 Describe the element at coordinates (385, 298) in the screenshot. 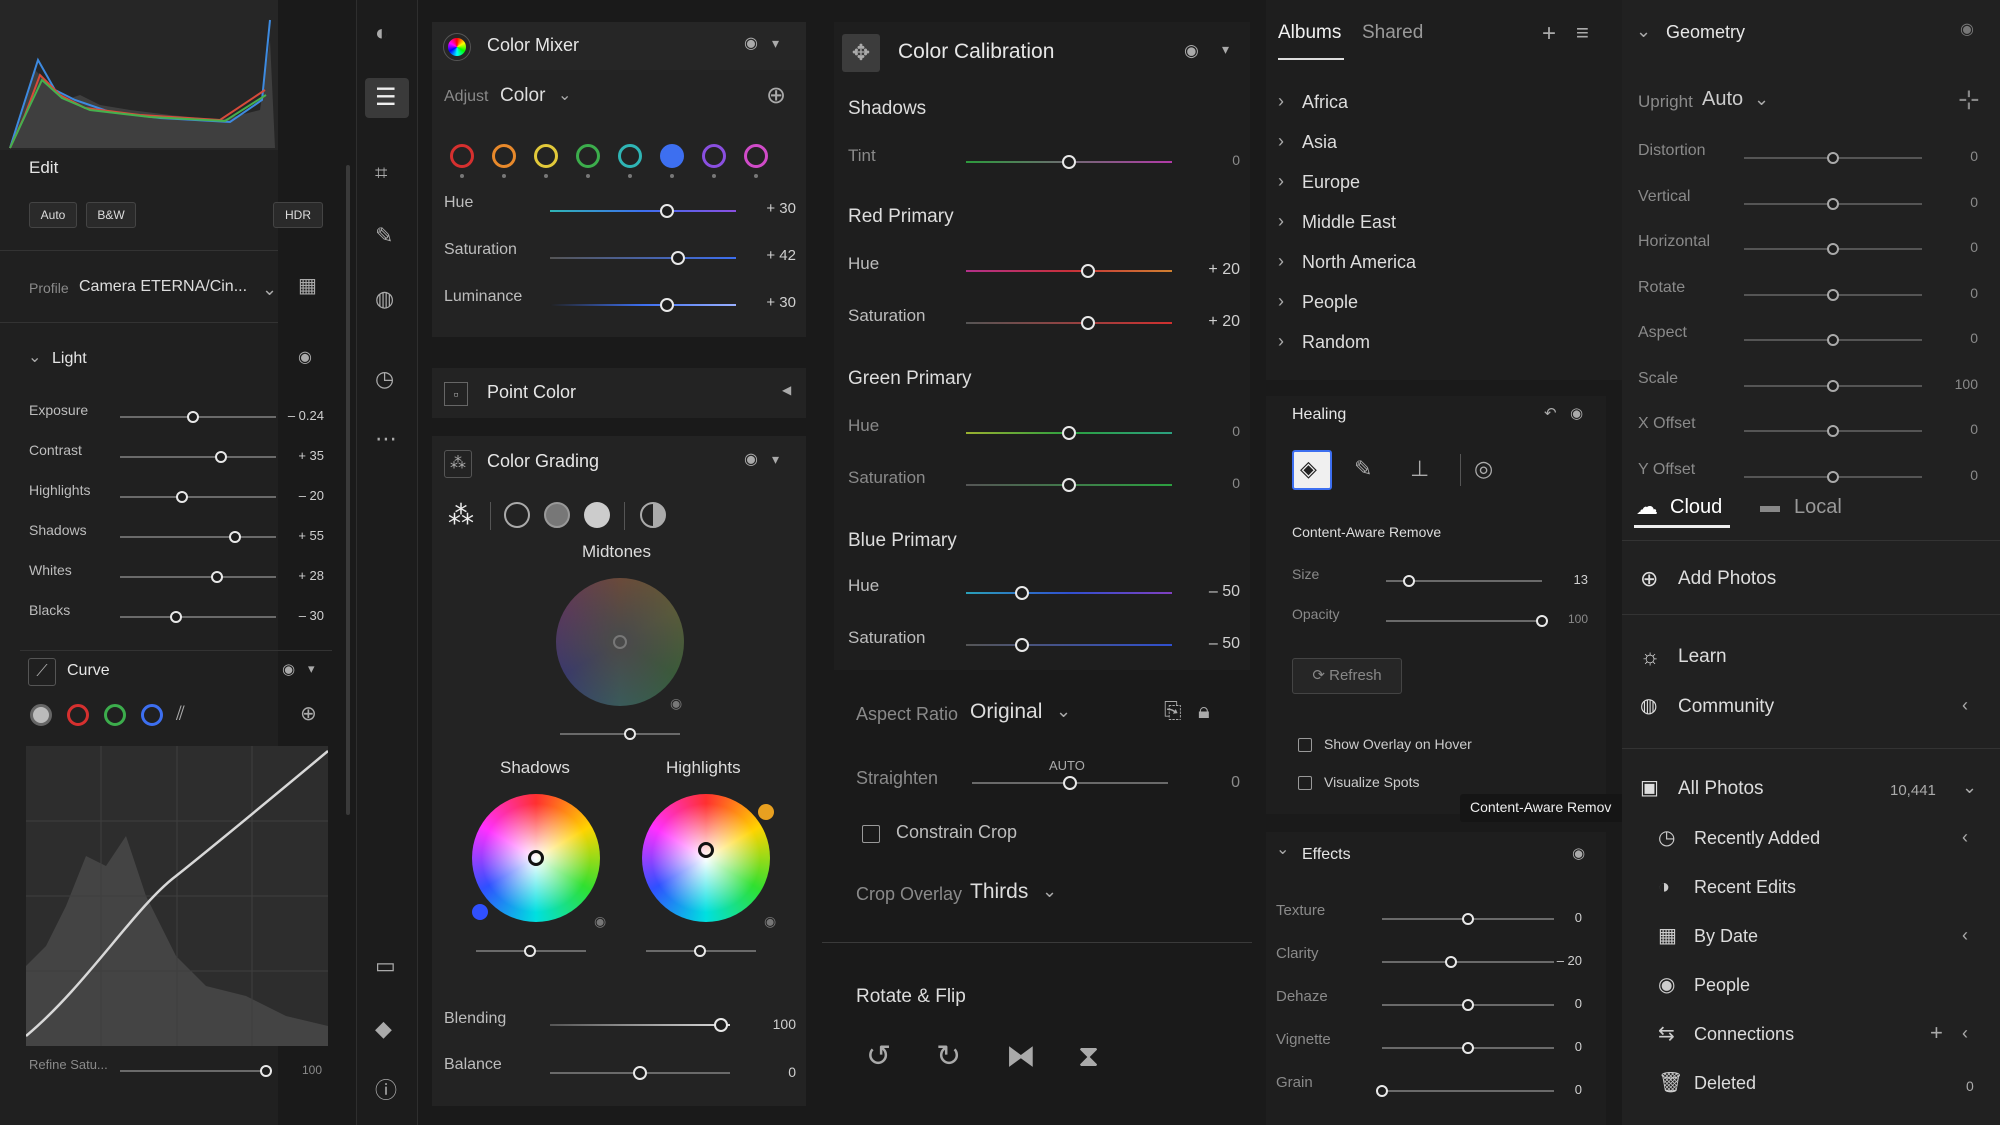

I see `masking-icon: ◍` at that location.